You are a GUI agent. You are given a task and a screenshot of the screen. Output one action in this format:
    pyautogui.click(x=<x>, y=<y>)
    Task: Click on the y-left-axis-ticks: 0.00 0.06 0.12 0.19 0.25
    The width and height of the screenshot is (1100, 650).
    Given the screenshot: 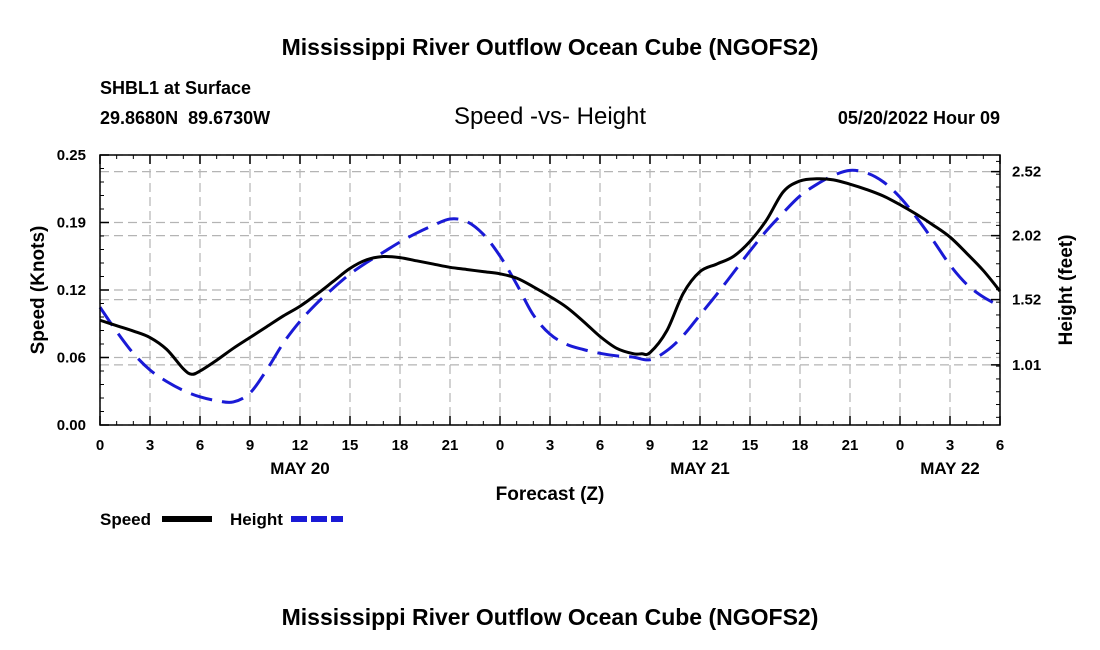 What is the action you would take?
    pyautogui.click(x=83, y=290)
    